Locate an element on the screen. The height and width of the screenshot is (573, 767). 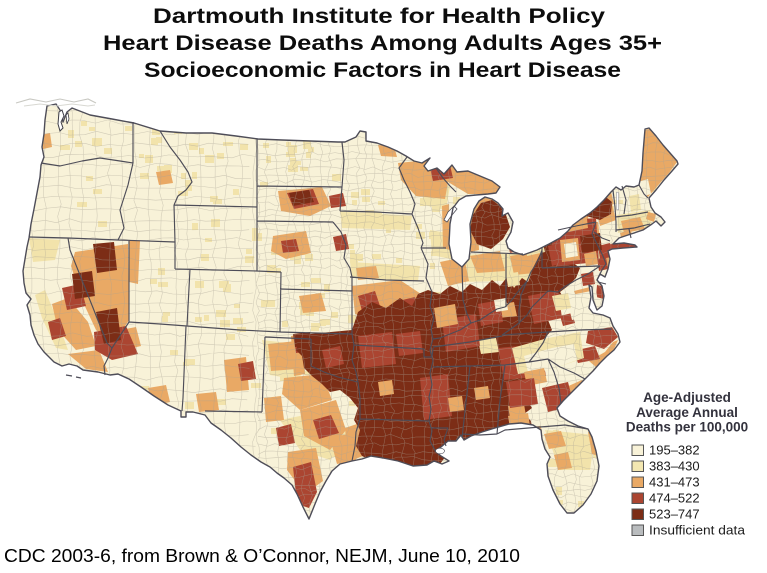
svg-text: Average Annual is located at coordinates (687, 412).